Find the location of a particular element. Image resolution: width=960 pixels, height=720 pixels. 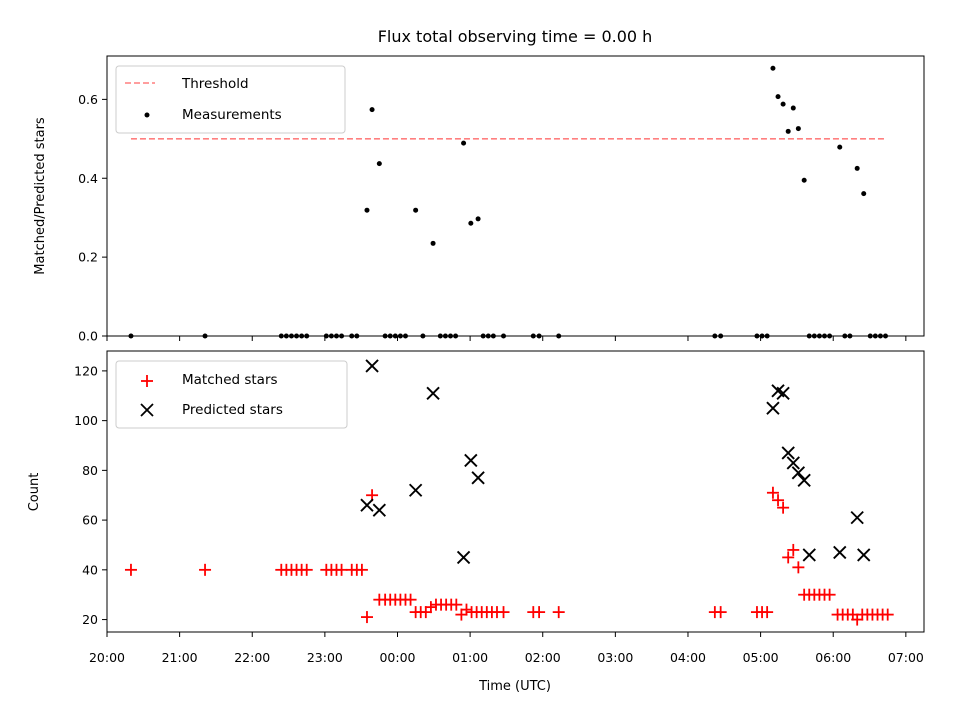

top-y-tick-label: 0.2 is located at coordinates (88, 257).